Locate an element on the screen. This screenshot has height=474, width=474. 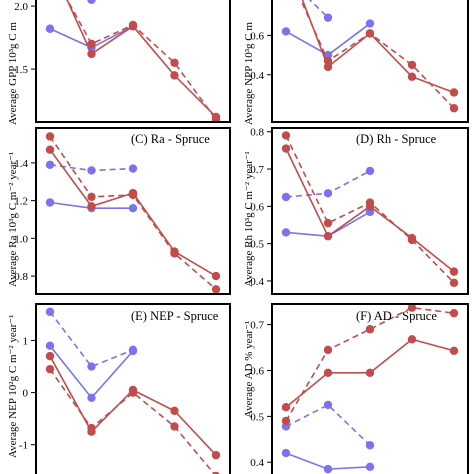
panel-f-y-tick-label: 0.6 is located at coordinates (257, 372).